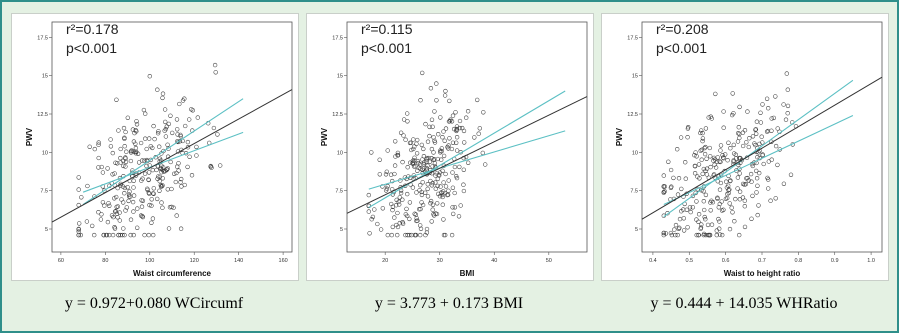  I want to click on x-tick-label: 40, so click(494, 261).